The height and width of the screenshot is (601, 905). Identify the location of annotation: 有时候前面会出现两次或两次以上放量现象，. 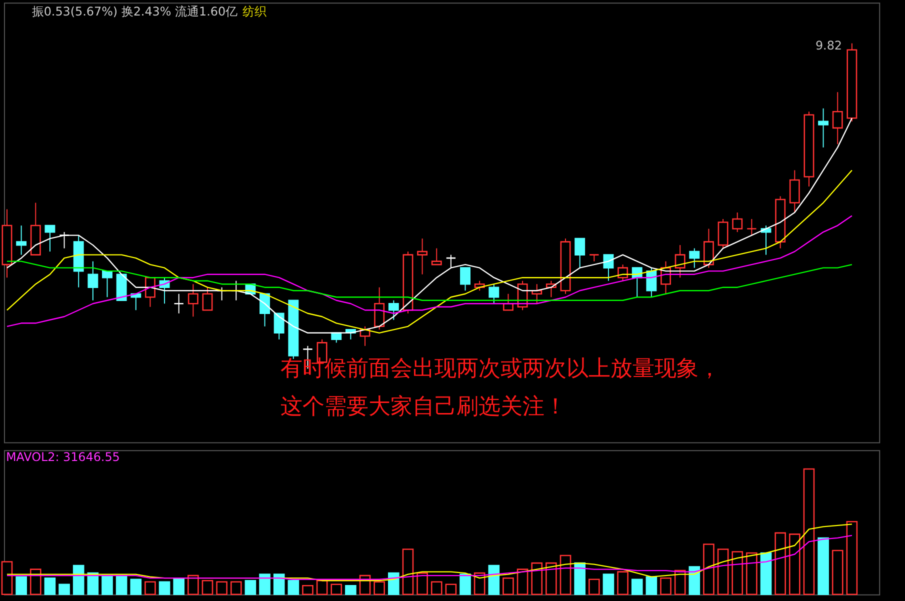
(500, 369).